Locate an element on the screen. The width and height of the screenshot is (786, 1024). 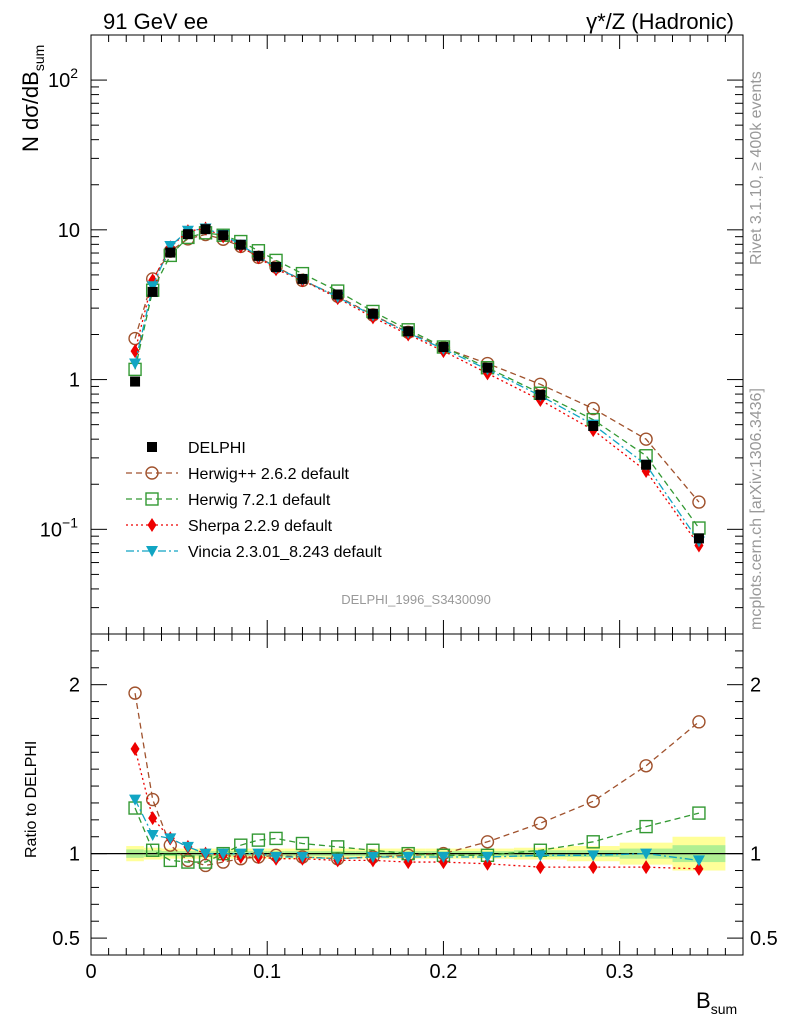
legend-entry-0: Herwig++ 2.6.2 default is located at coordinates (238, 474).